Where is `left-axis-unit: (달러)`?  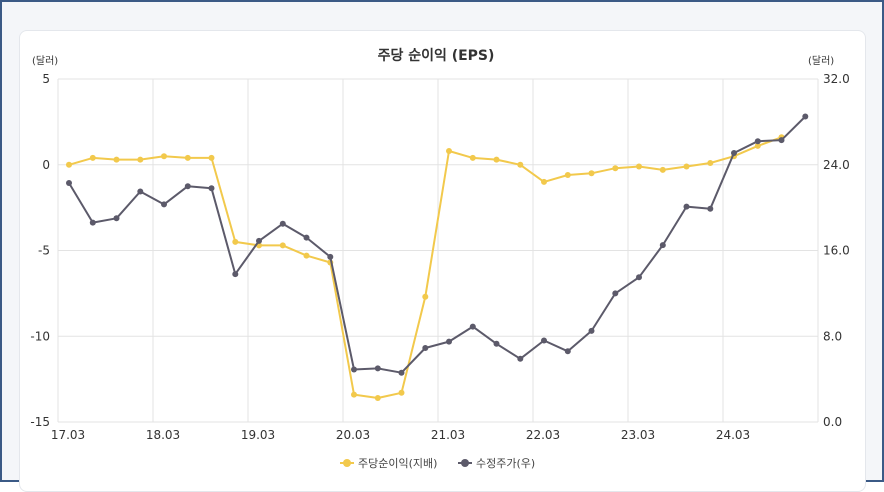 left-axis-unit: (달러) is located at coordinates (45, 61).